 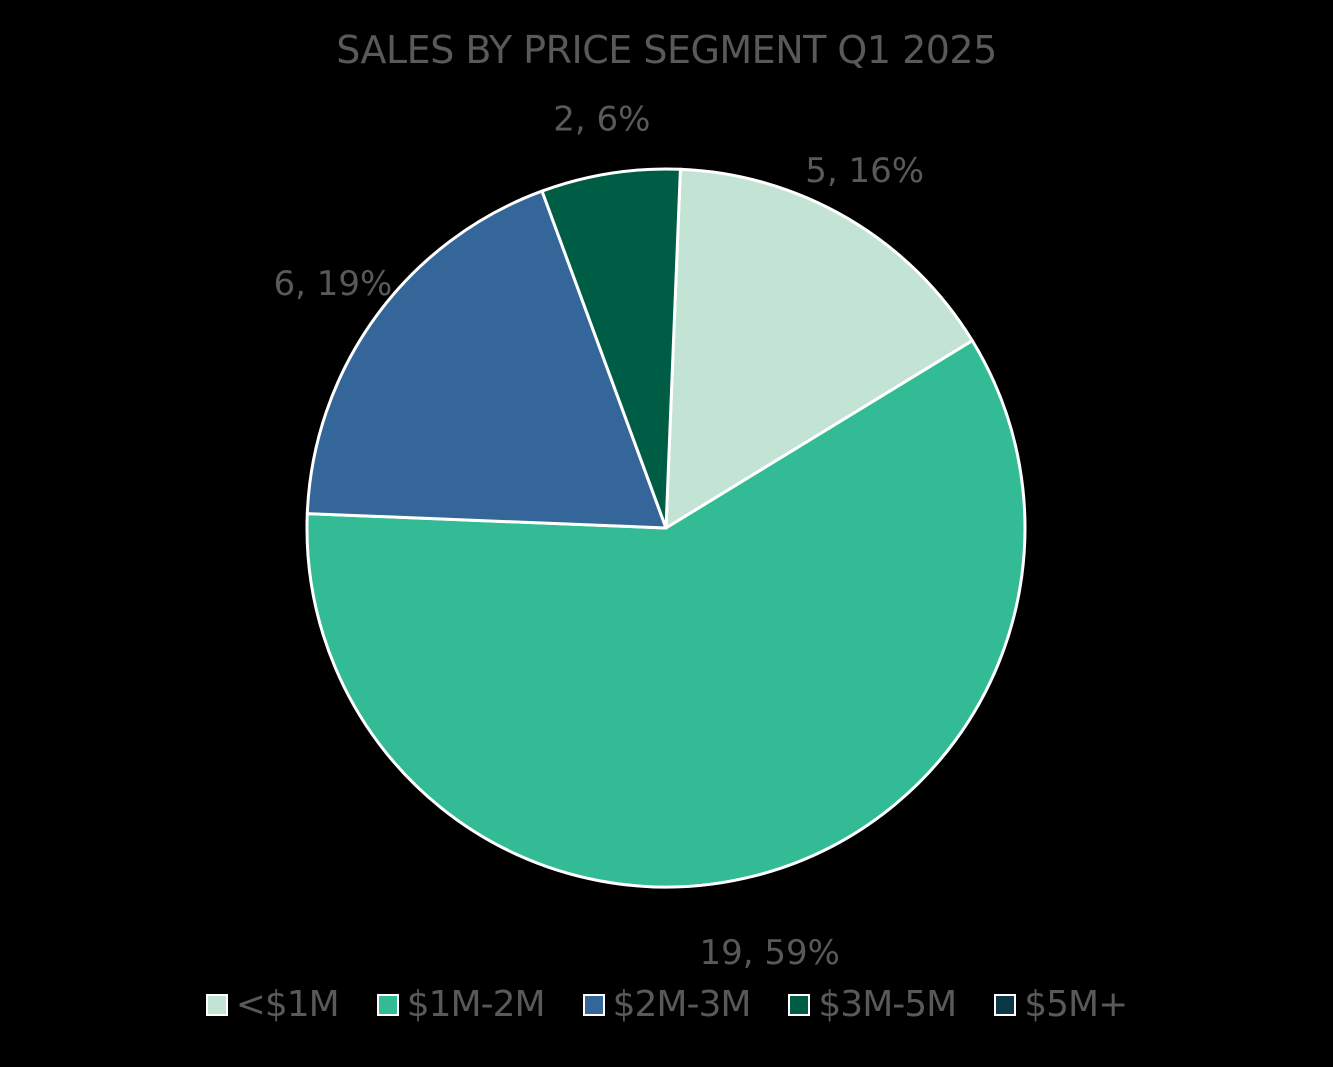 I want to click on legend-item-3m-5m: $3M-5M, so click(x=872, y=1004).